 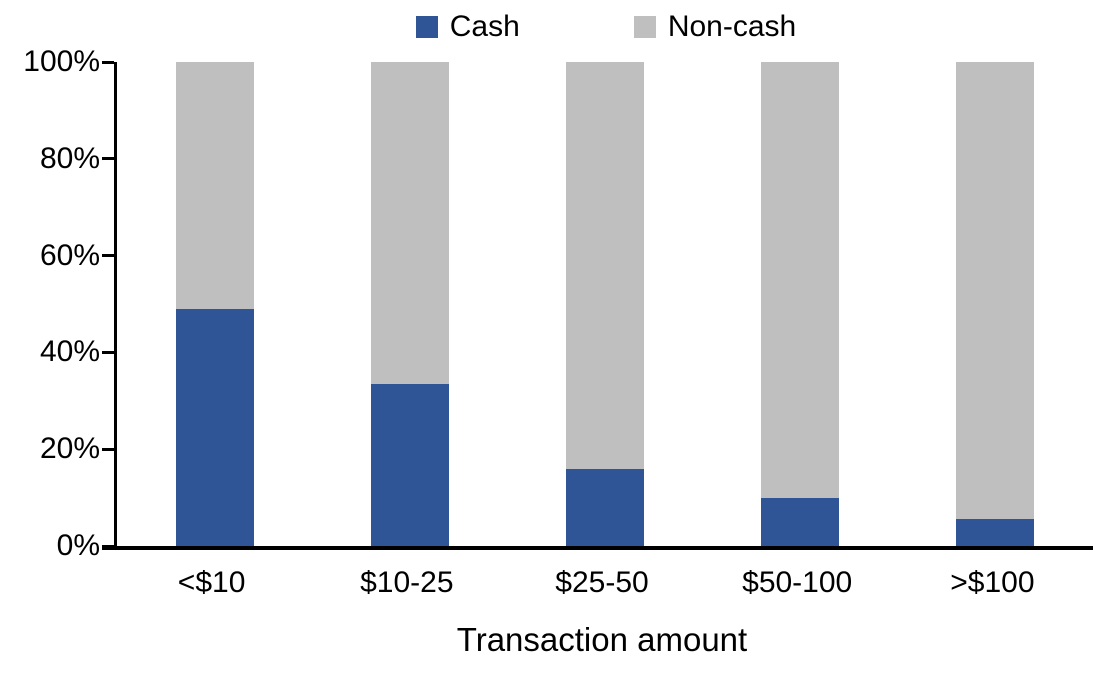 I want to click on legend: Cash Non-cash, so click(x=551, y=26).